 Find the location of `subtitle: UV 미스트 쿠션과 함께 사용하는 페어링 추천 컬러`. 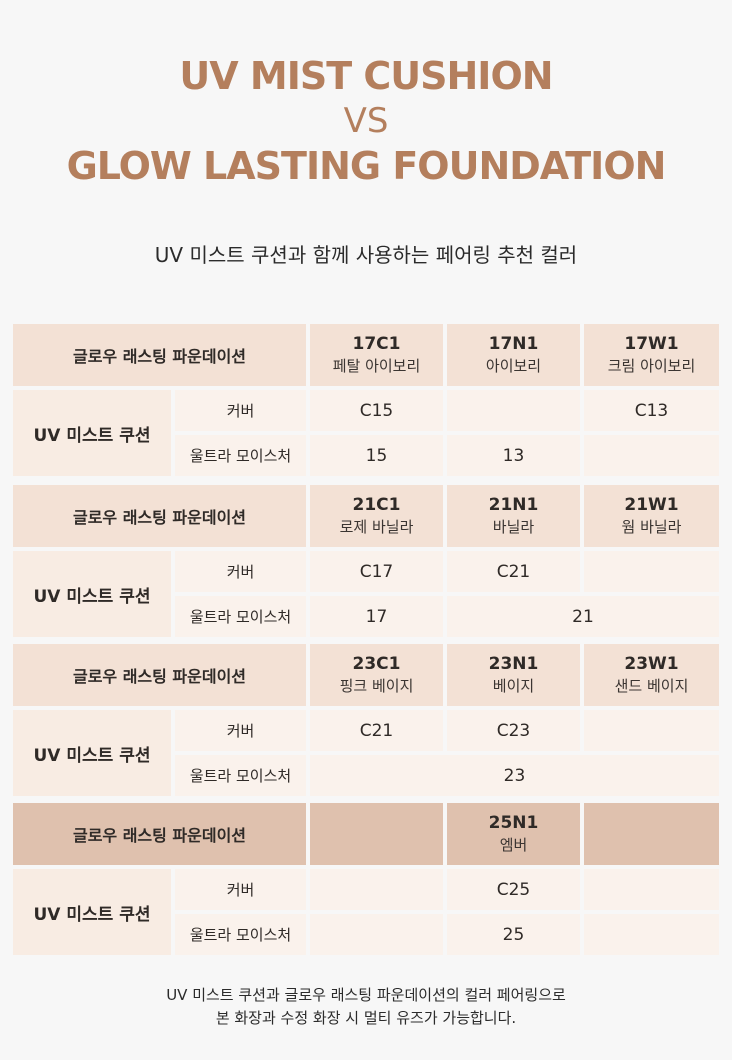

subtitle: UV 미스트 쿠션과 함께 사용하는 페어링 추천 컬러 is located at coordinates (366, 255).